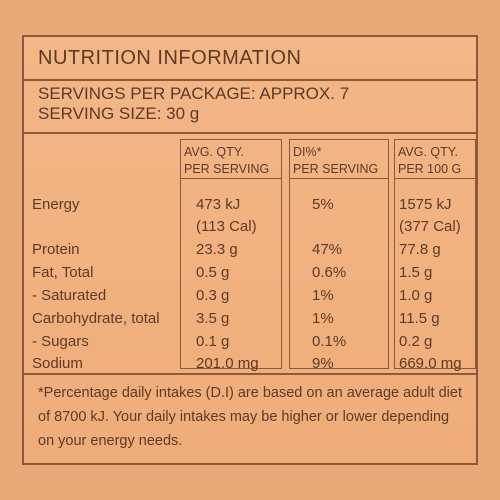 The width and height of the screenshot is (500, 500). I want to click on value-per-serving: 3.5 g, so click(213, 318).